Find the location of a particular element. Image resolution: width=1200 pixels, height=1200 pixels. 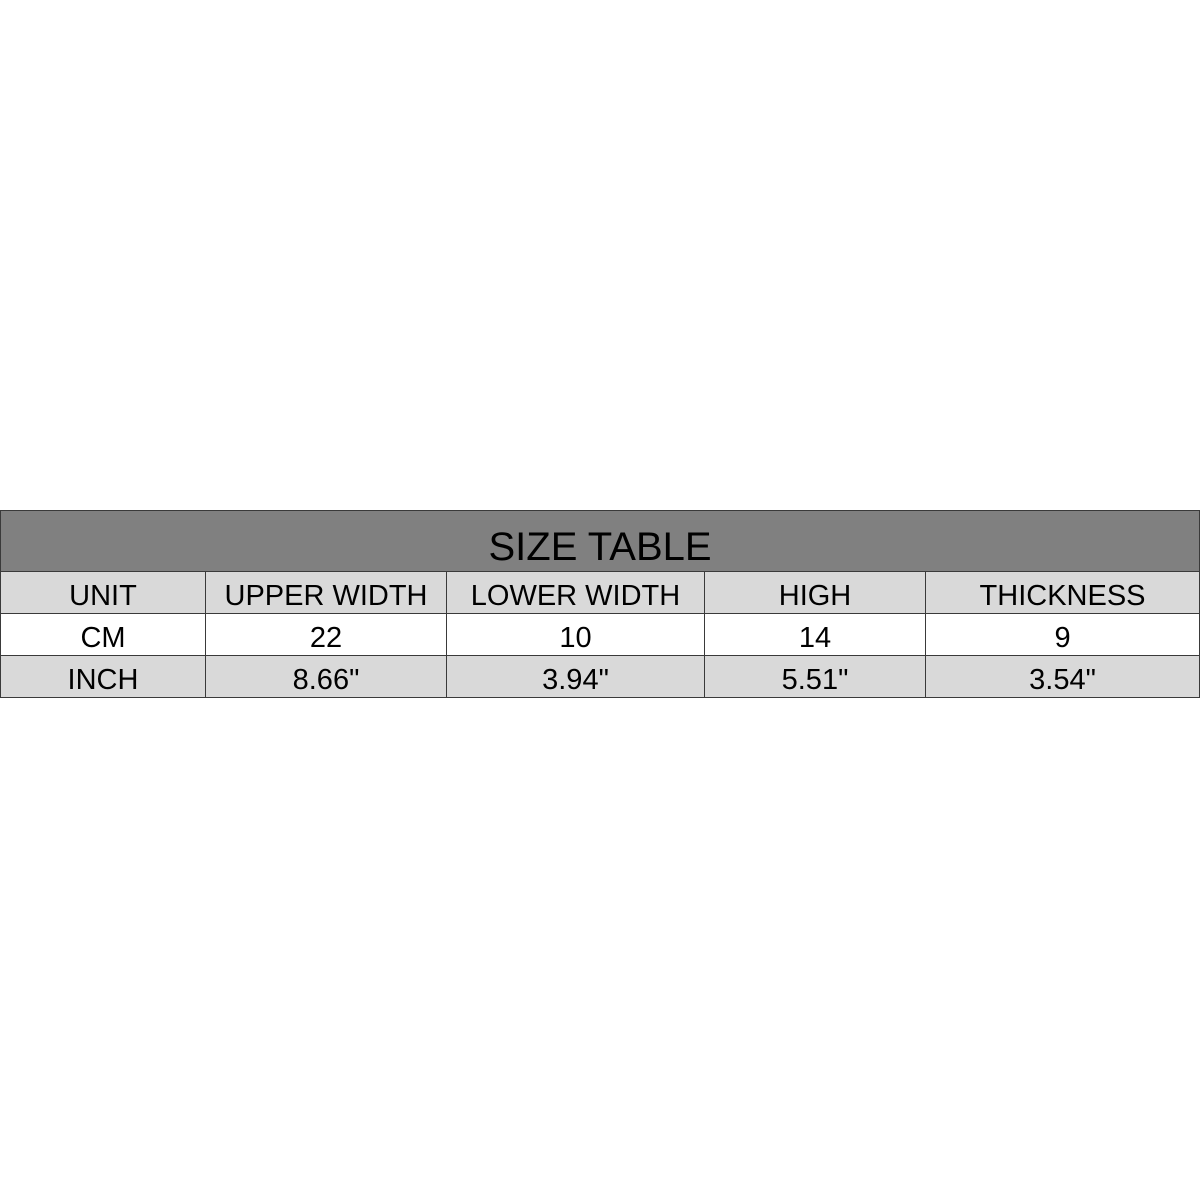

cell-unit: CM is located at coordinates (103, 634).